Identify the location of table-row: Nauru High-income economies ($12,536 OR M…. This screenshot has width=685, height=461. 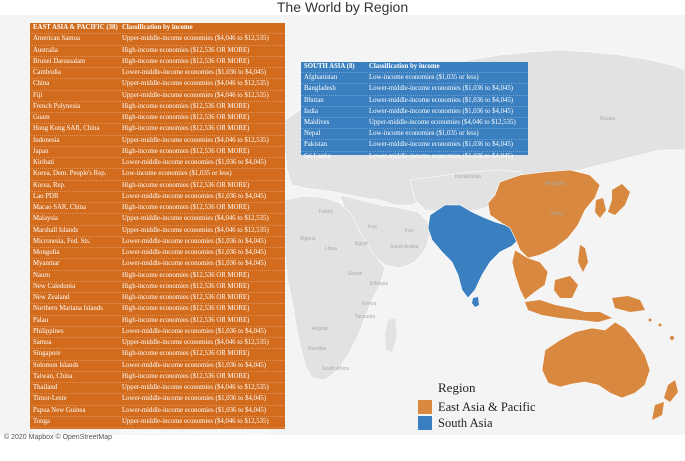
(157, 275).